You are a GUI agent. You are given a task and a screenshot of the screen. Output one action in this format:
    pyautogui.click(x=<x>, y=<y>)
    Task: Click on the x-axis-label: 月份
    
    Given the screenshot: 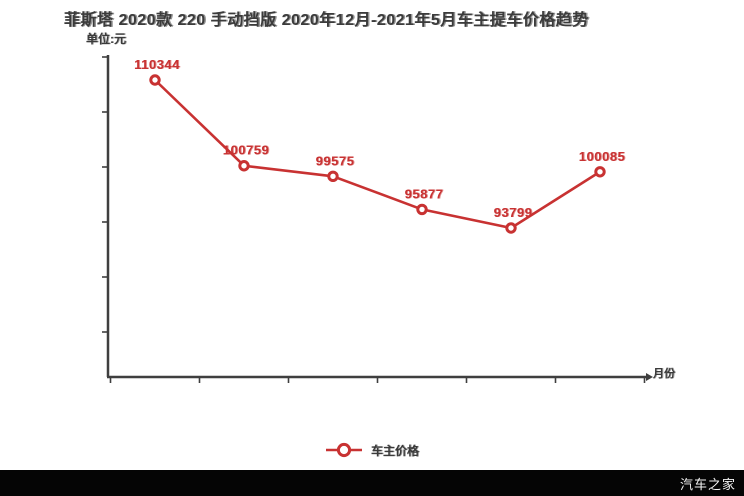 What is the action you would take?
    pyautogui.click(x=664, y=374)
    